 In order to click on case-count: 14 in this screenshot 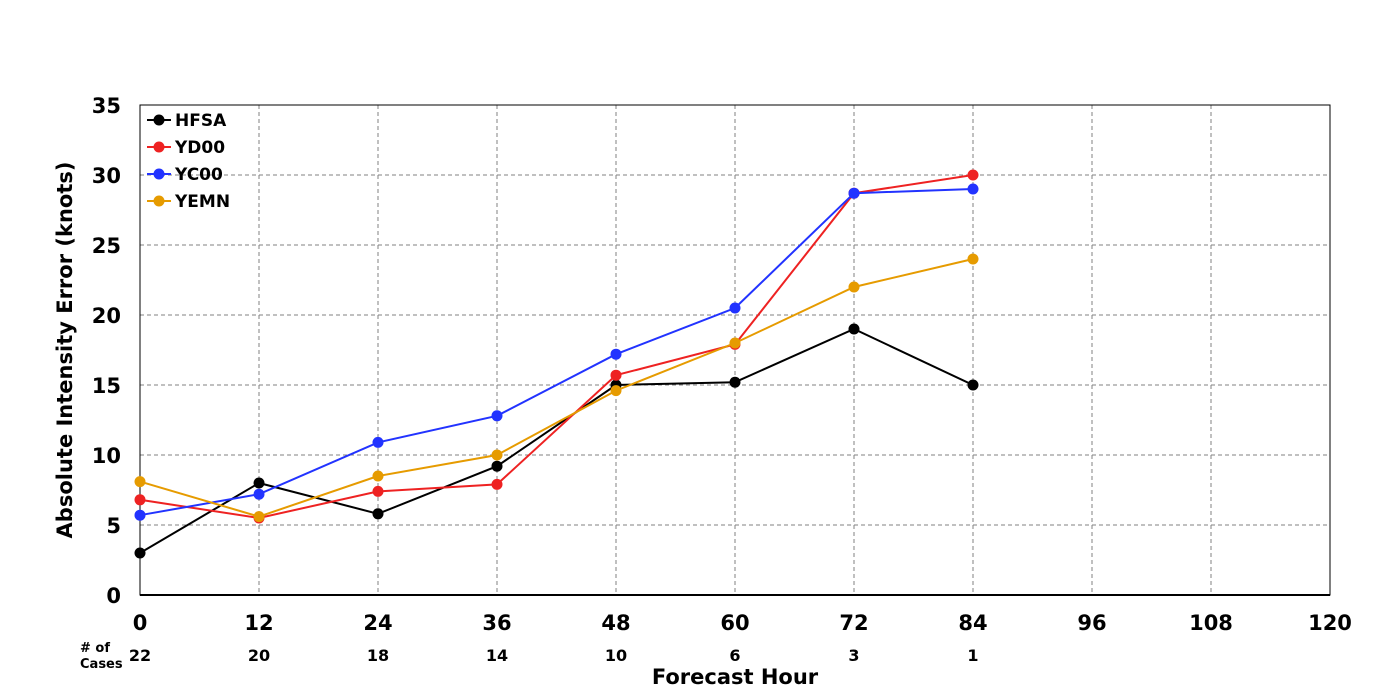, I will do `click(497, 655)`.